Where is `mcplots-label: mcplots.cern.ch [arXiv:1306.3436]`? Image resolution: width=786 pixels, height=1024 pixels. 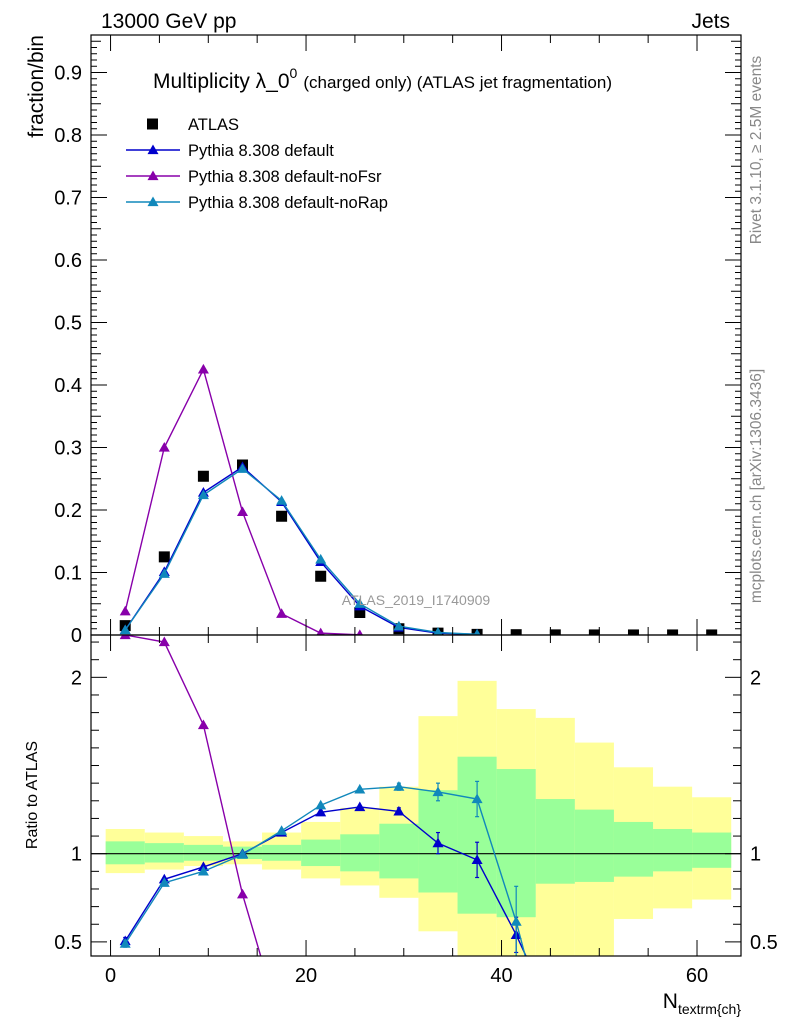 mcplots-label: mcplots.cern.ch [arXiv:1306.3436] is located at coordinates (756, 486).